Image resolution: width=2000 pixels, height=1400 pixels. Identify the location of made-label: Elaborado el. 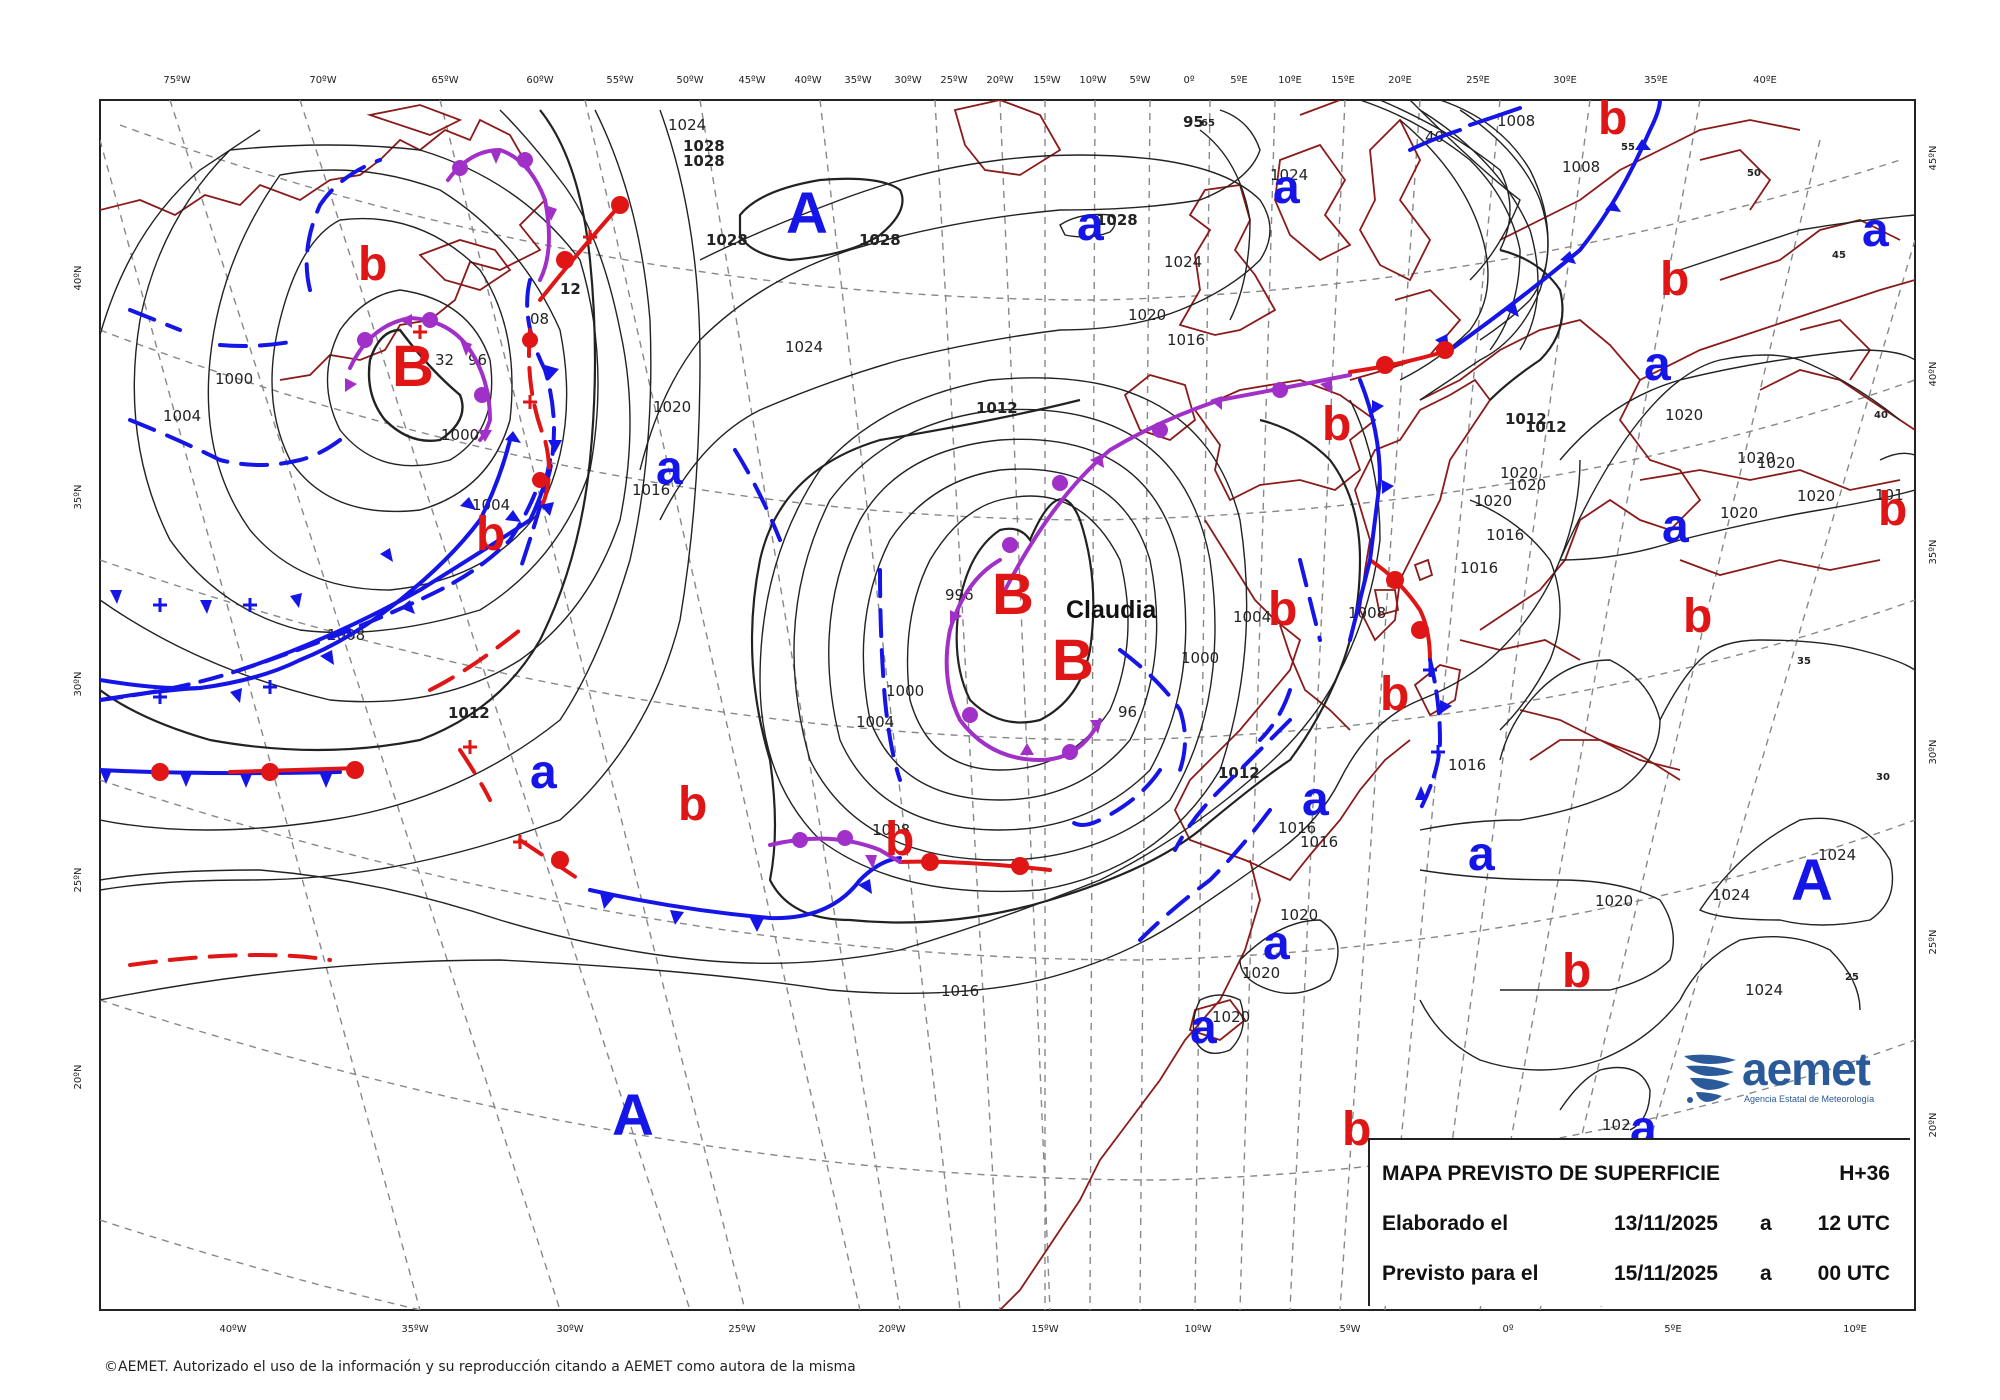
(1445, 1223).